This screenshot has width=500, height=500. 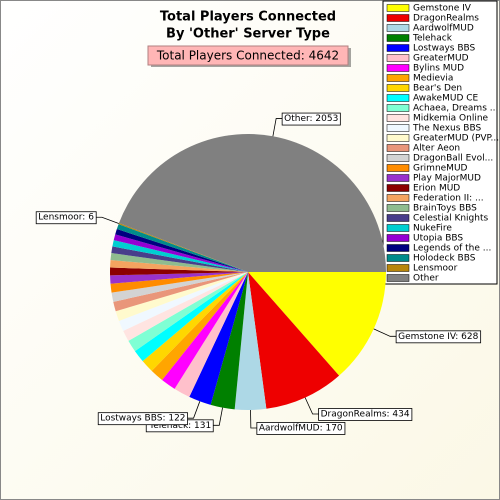 I want to click on chart-subtitle: By 'Other' Server Type, so click(x=248, y=34).